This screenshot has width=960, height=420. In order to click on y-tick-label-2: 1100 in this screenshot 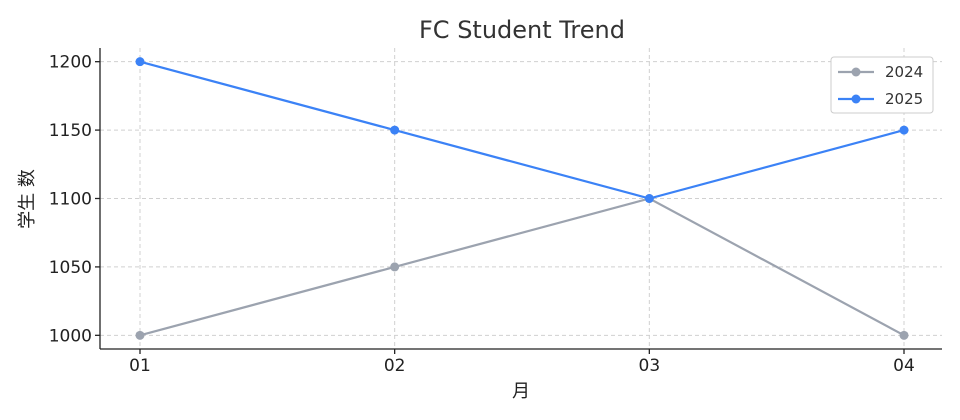, I will do `click(70, 200)`.